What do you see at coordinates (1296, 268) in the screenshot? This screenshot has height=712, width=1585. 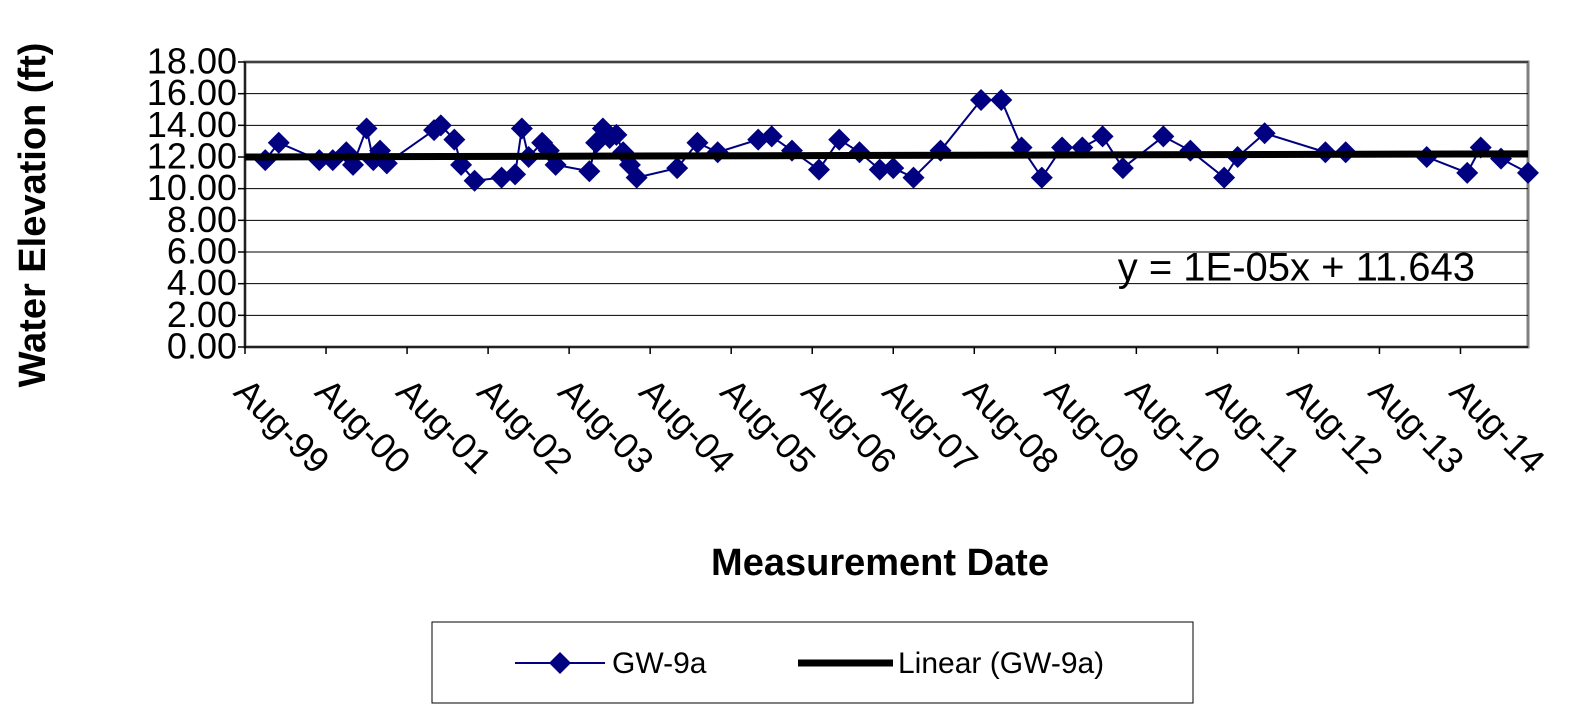 I see `trendline-equation: y = 1E-05x + 11.643` at bounding box center [1296, 268].